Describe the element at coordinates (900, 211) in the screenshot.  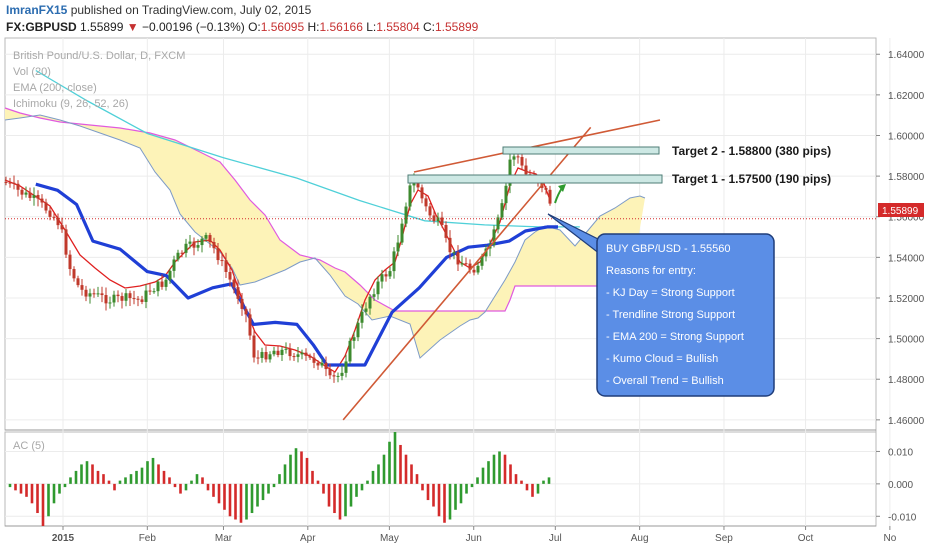
I see `last-price-tag-text: 1.55899` at that location.